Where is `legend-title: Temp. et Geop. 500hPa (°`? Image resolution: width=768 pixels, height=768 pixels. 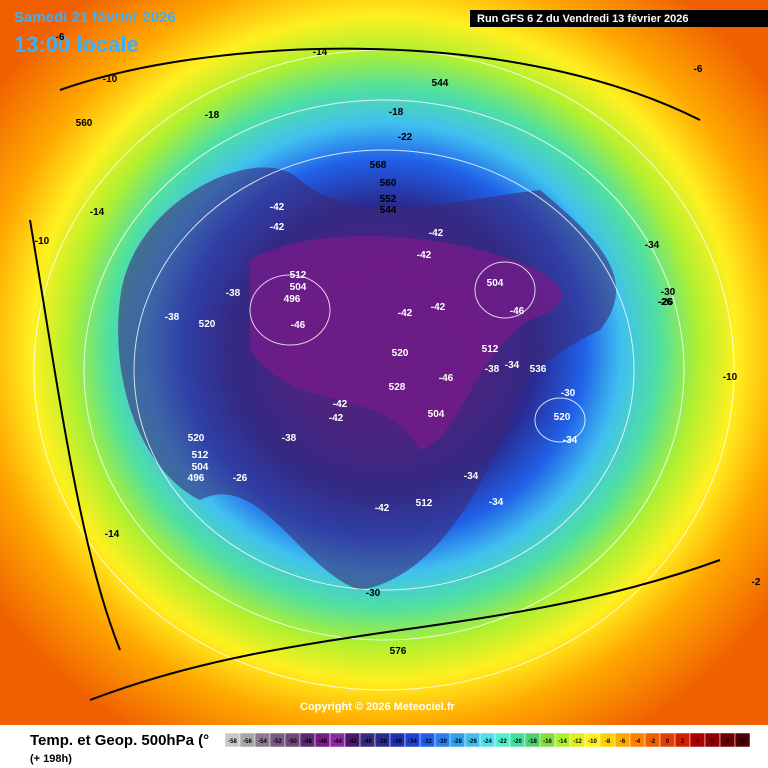 legend-title: Temp. et Geop. 500hPa (° is located at coordinates (119, 740).